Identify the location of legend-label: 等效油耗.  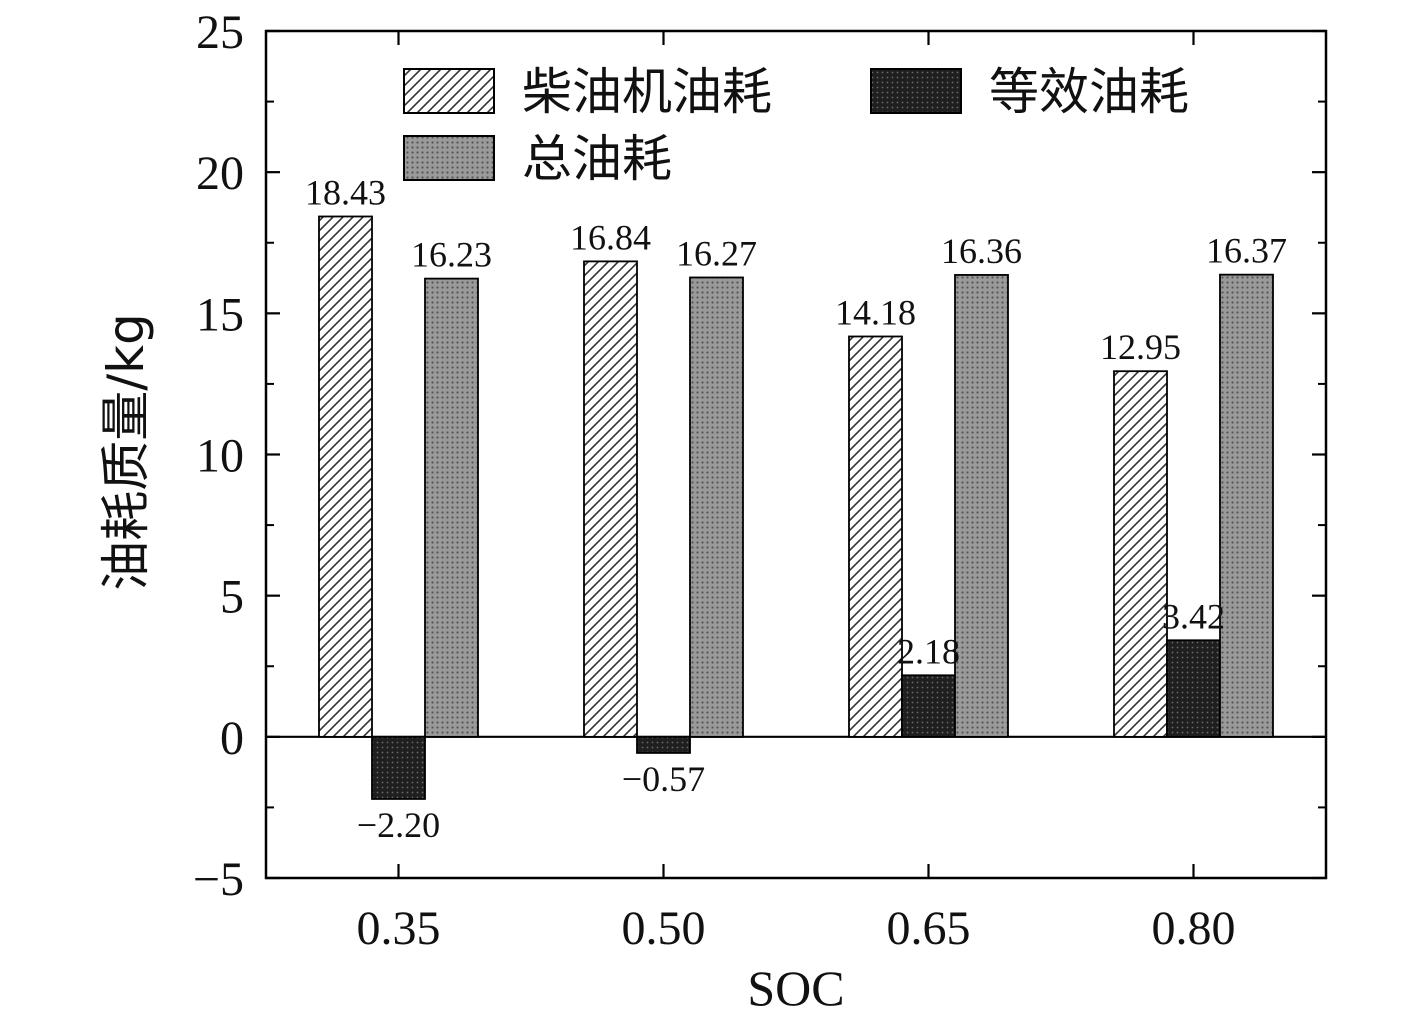
(1089, 92).